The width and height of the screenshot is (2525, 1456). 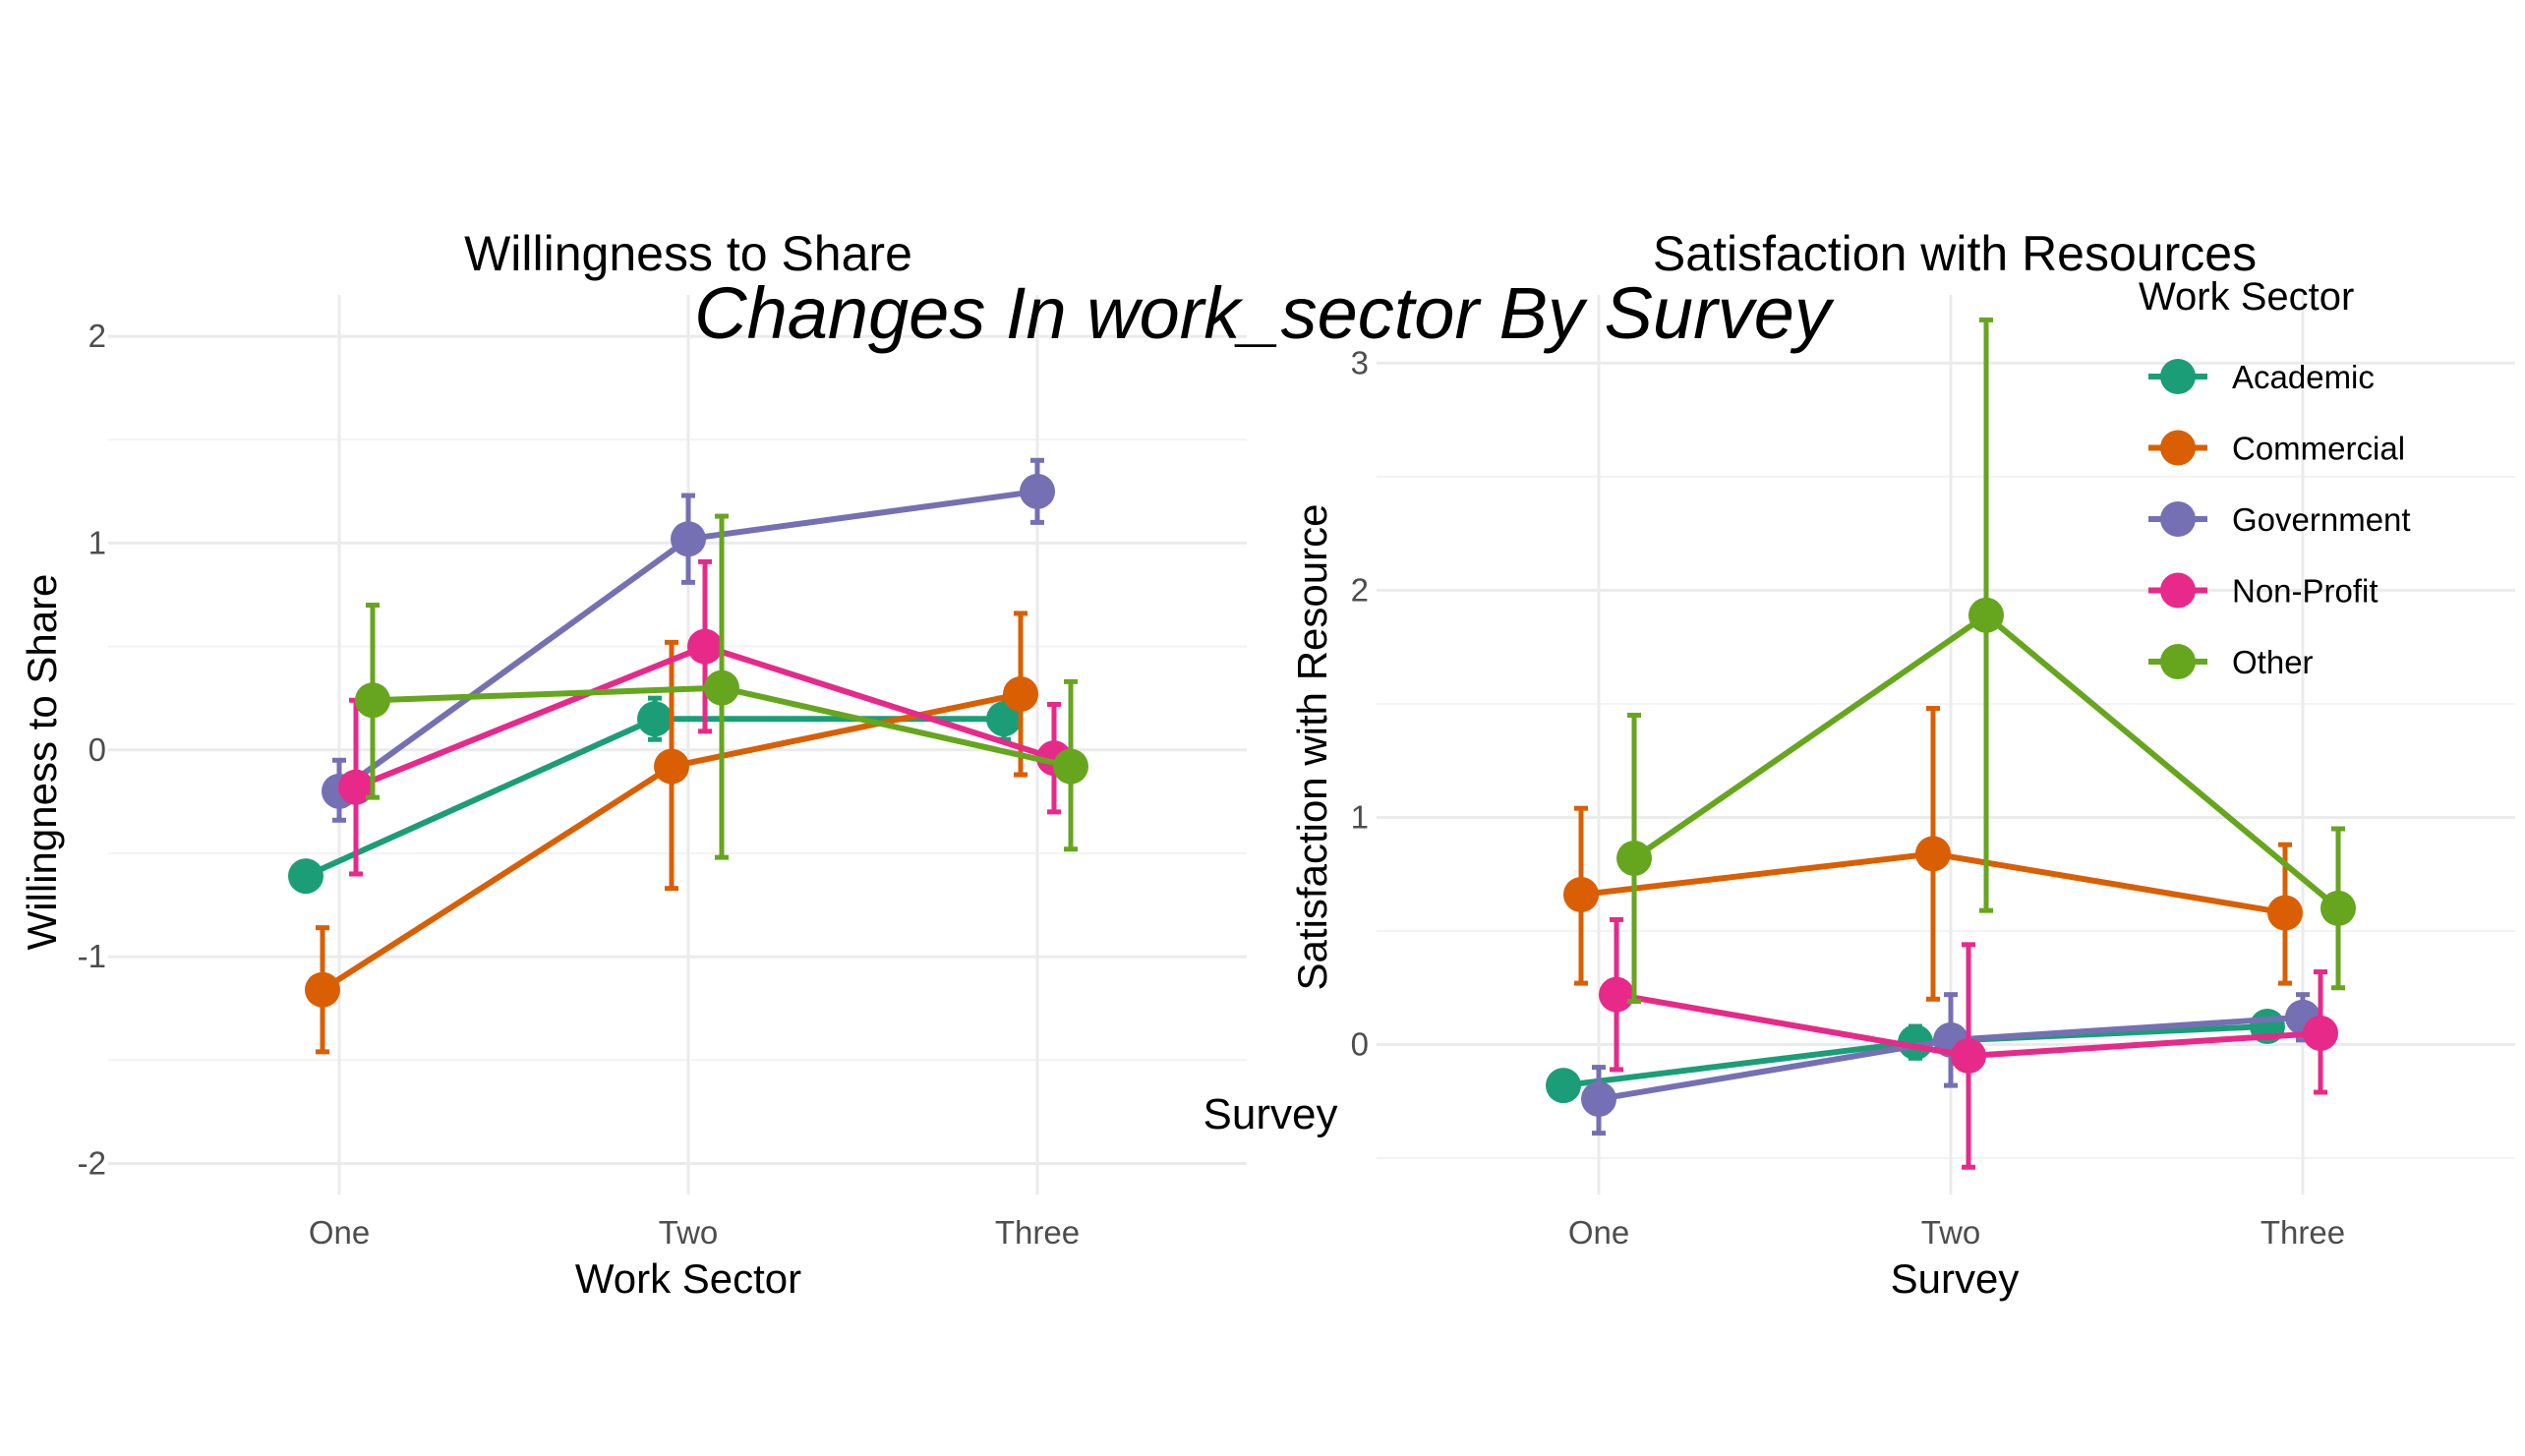 What do you see at coordinates (2305, 591) in the screenshot?
I see `legend-label-non-profit: Non-Profit` at bounding box center [2305, 591].